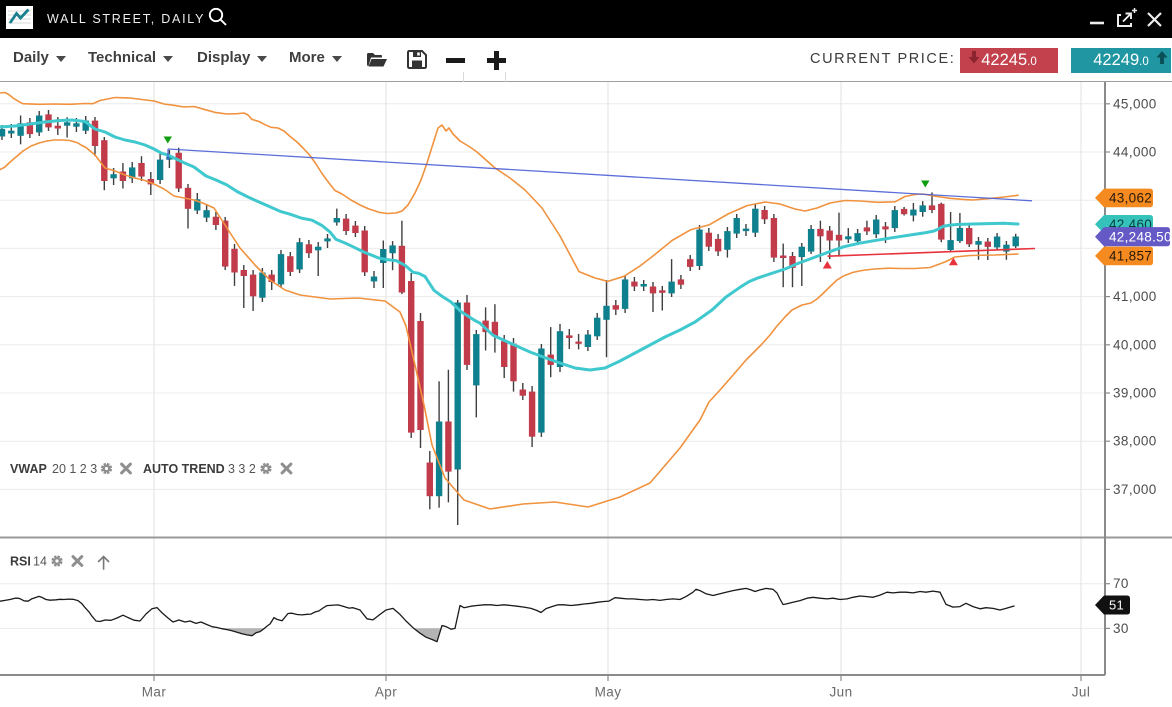  I want to click on svg-text: AUTO TREND, so click(184, 469).